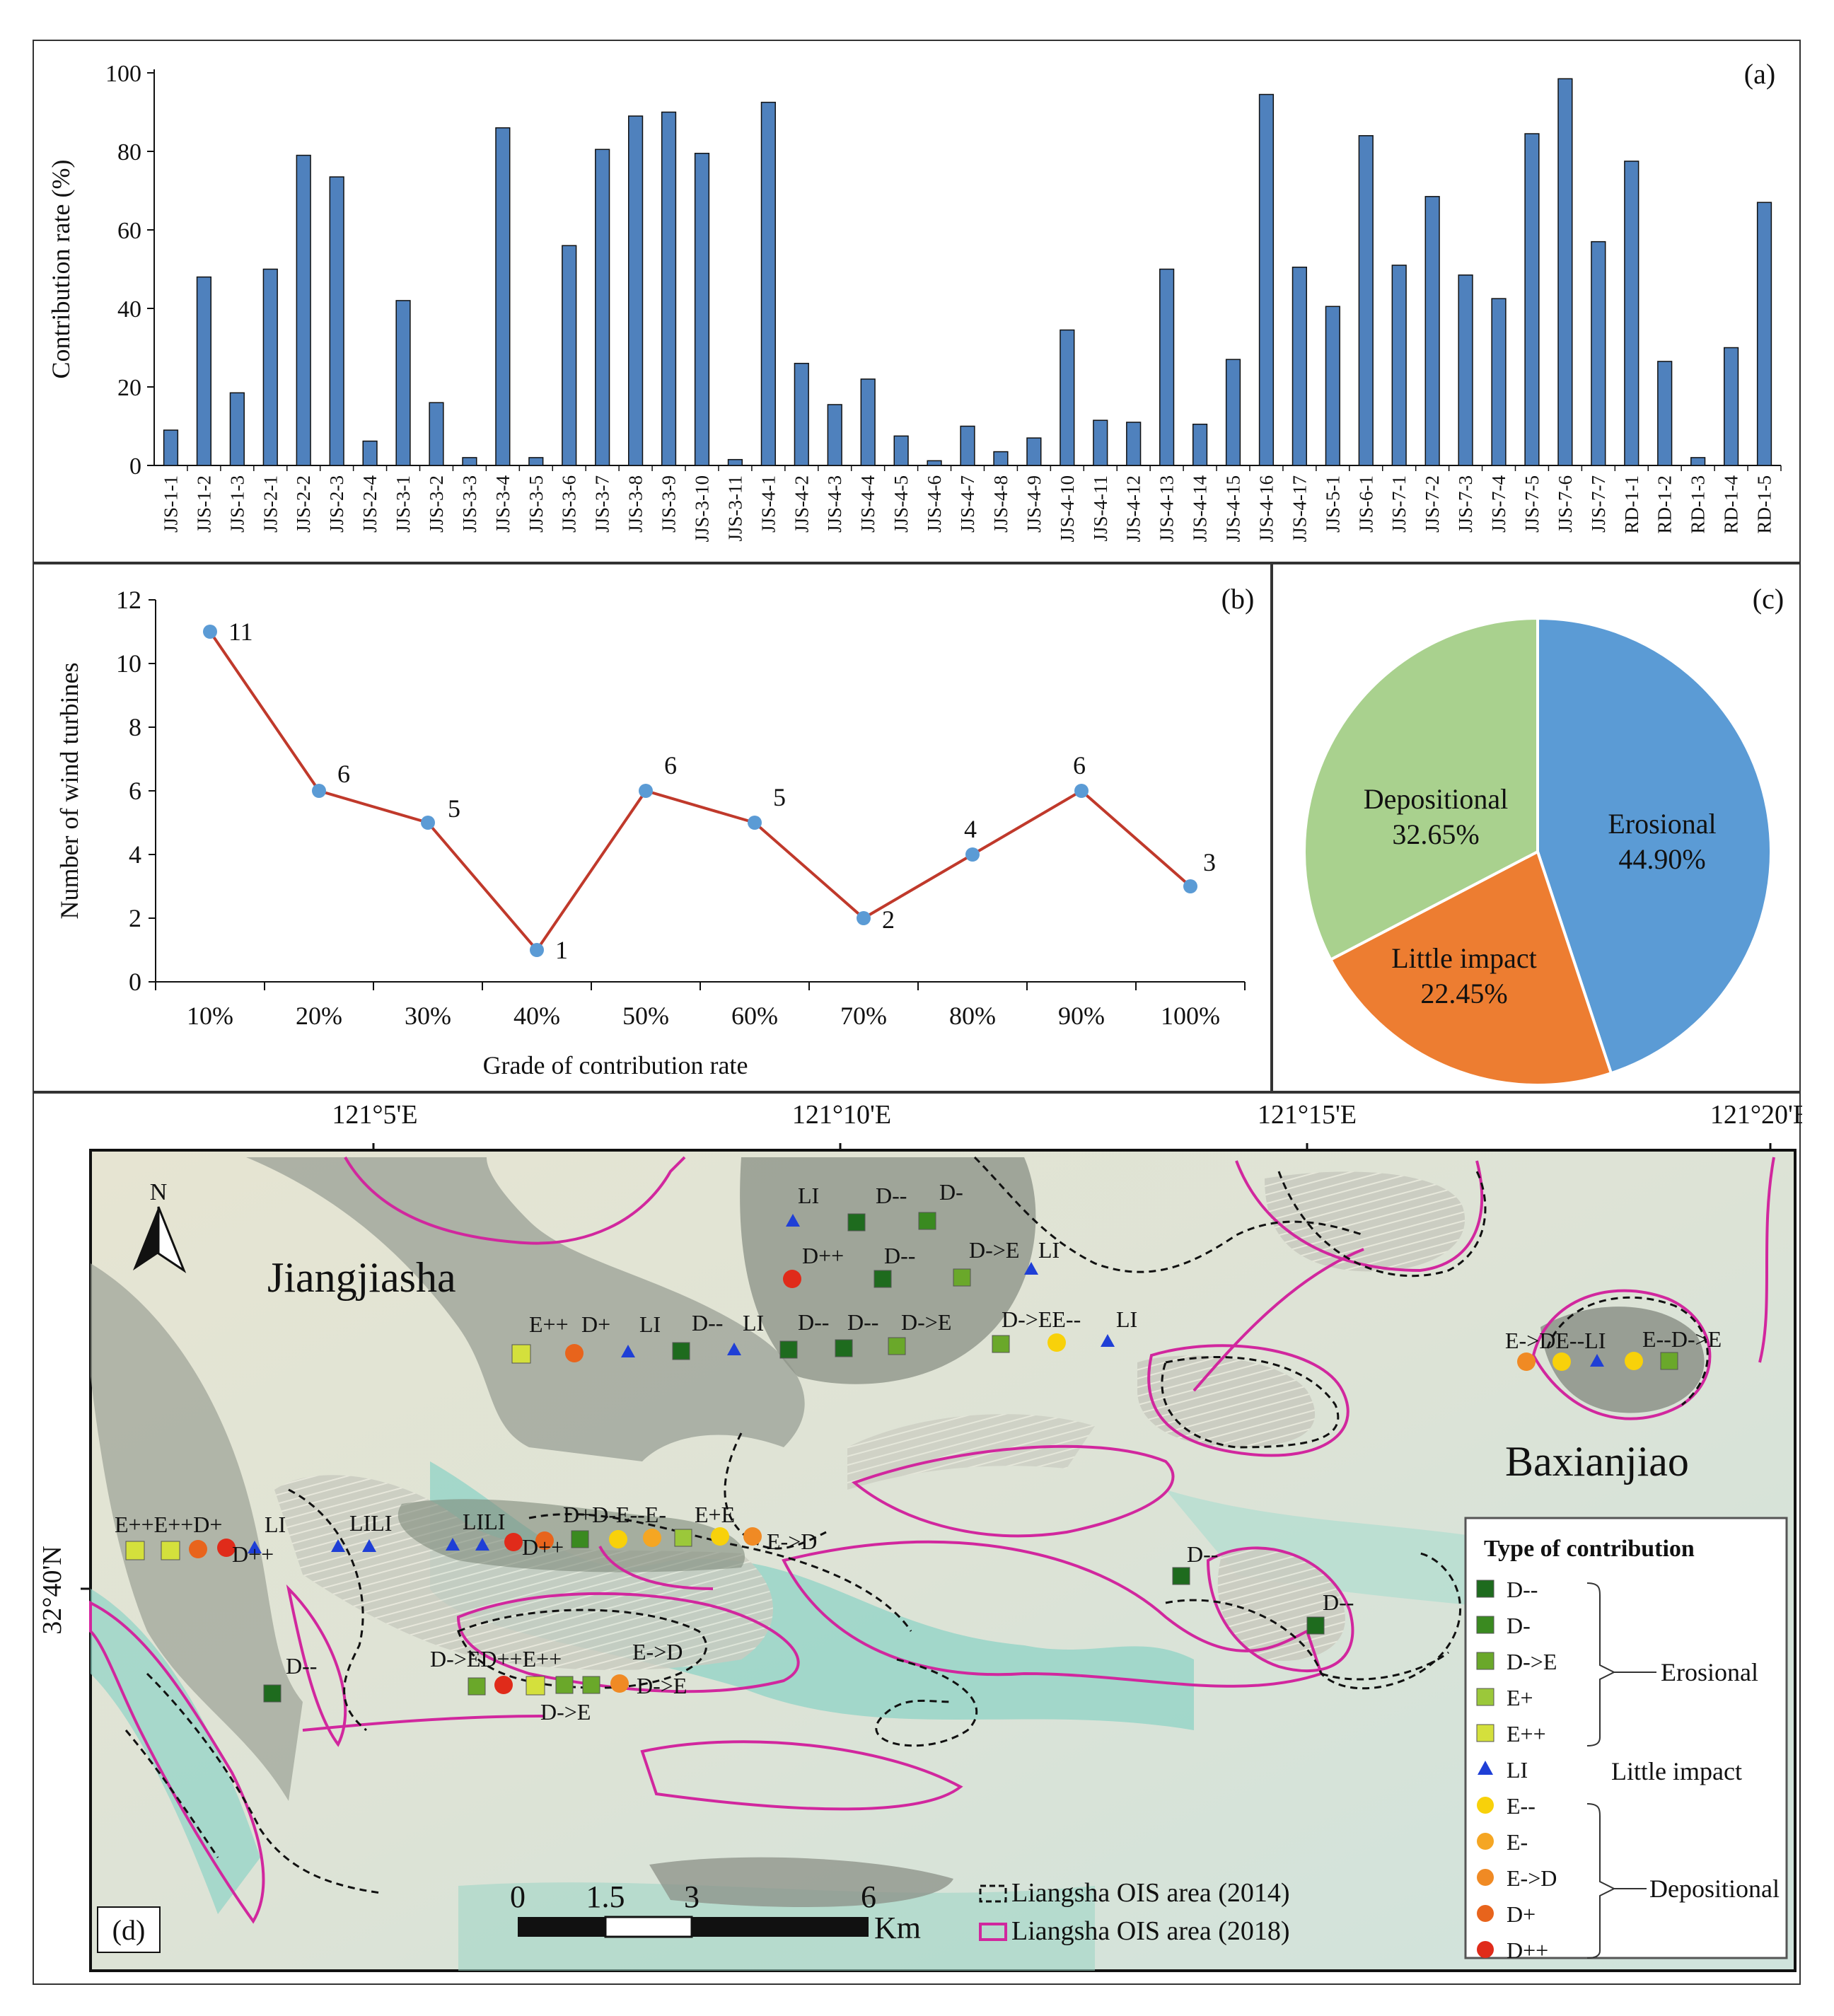 The width and height of the screenshot is (1834, 2016). What do you see at coordinates (503, 1685) in the screenshot?
I see `marker-d++` at bounding box center [503, 1685].